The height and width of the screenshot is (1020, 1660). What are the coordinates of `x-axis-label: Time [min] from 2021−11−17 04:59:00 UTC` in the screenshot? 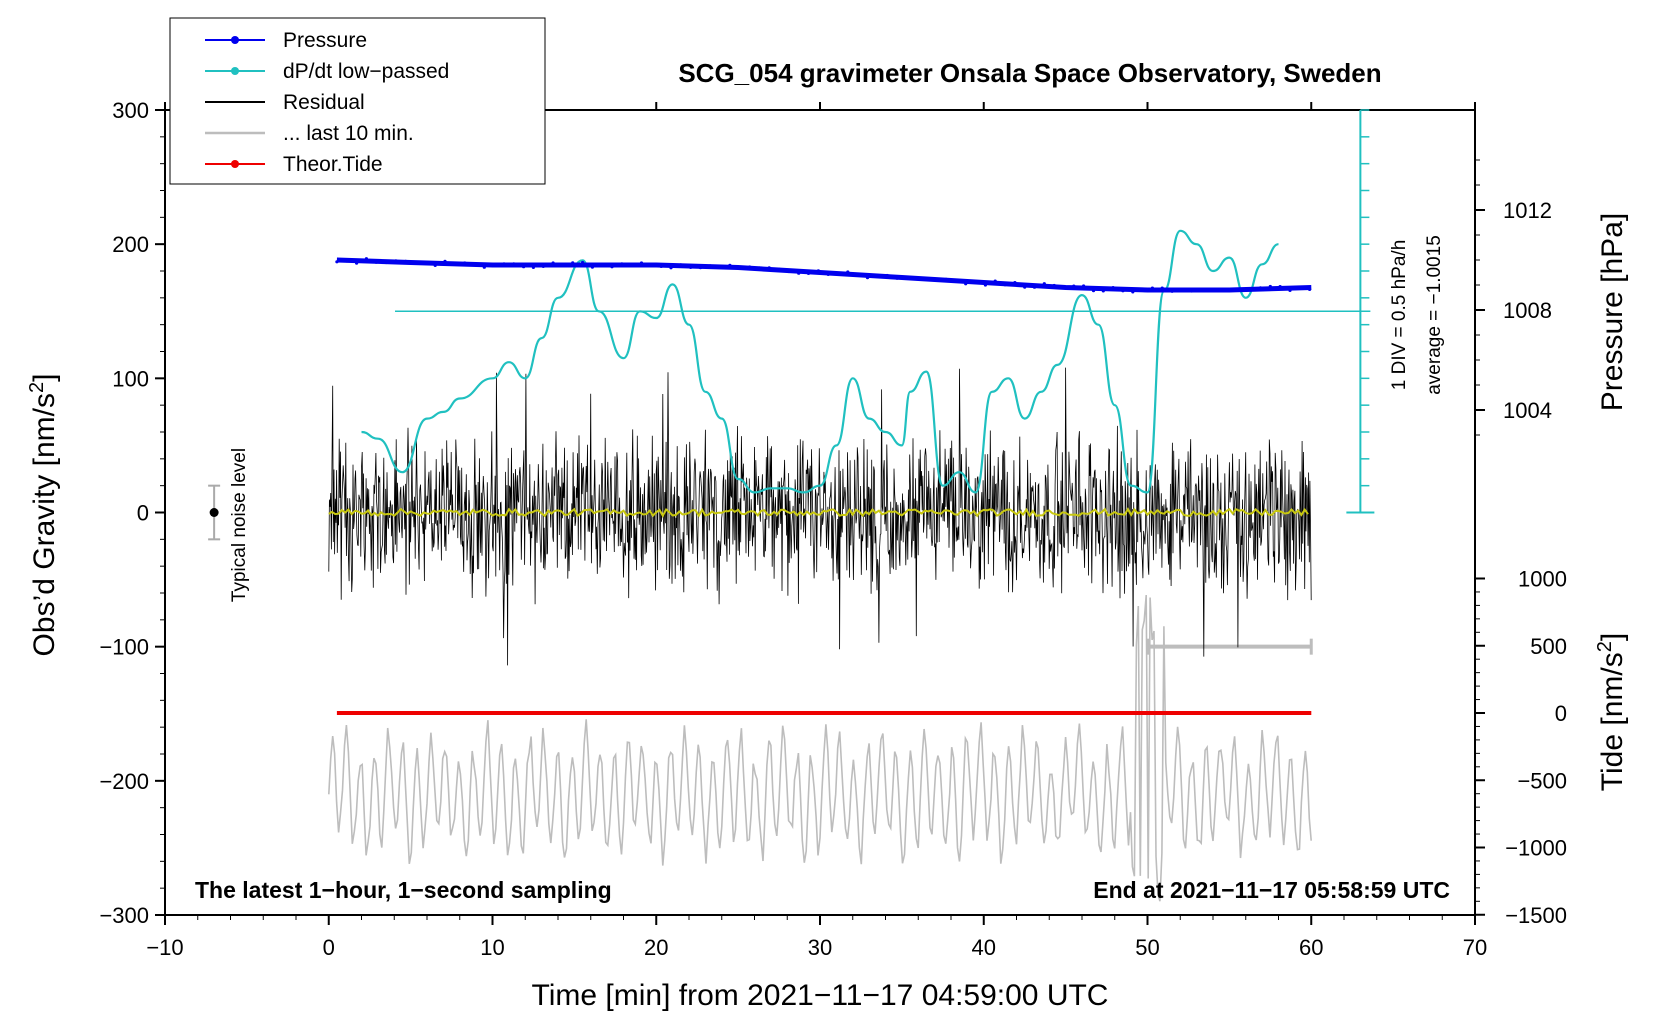 It's located at (820, 995).